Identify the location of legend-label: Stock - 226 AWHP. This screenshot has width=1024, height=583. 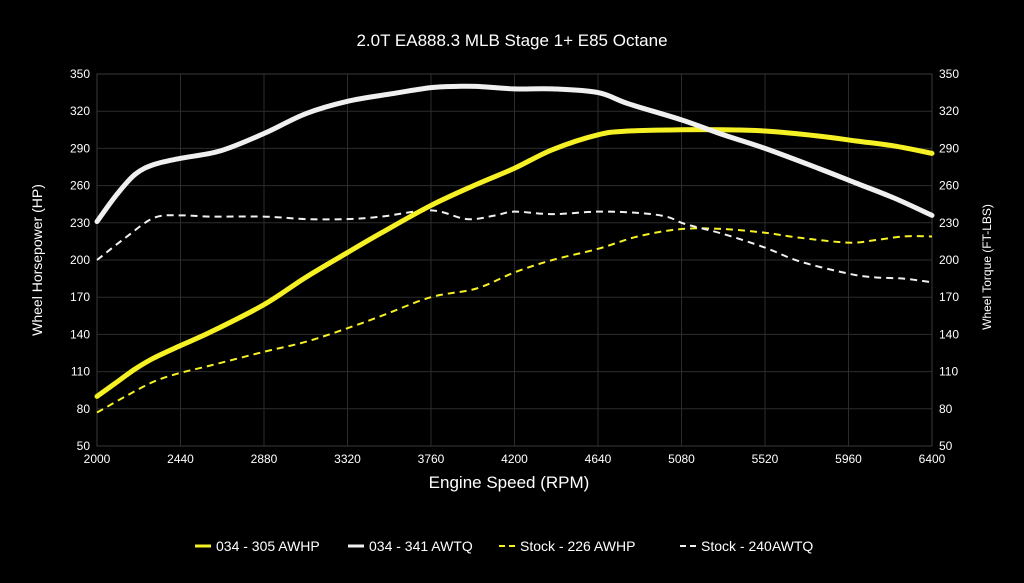
(577, 546).